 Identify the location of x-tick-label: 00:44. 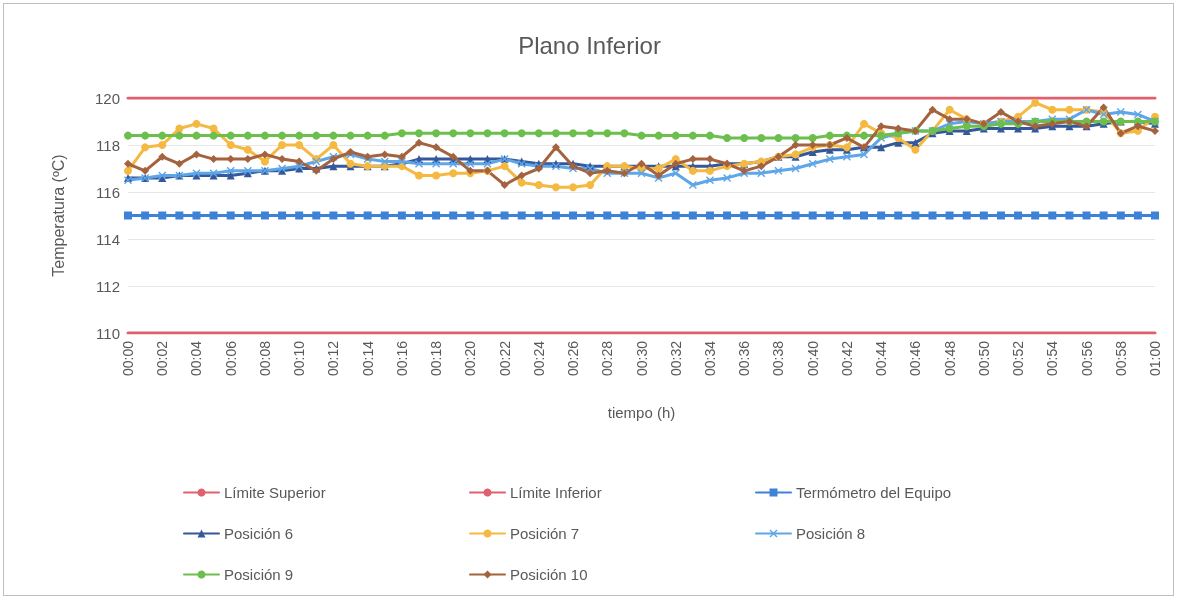
(881, 358).